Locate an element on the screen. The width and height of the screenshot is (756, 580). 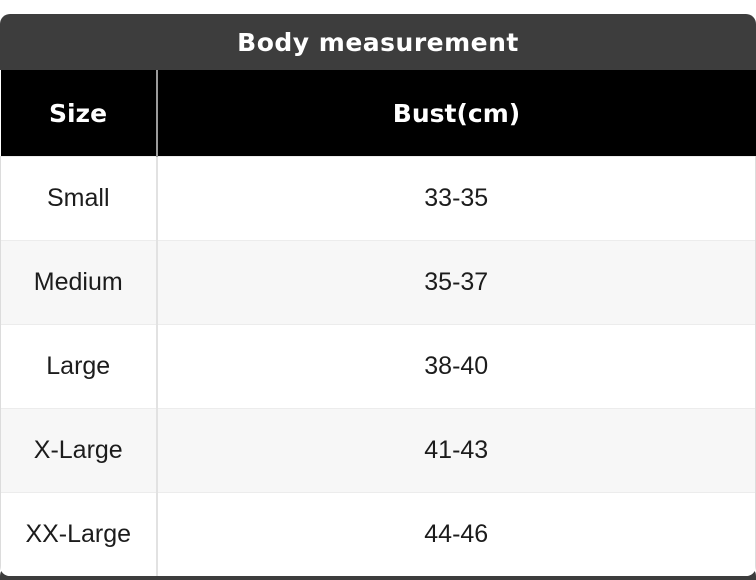
cell-size: Medium is located at coordinates (78, 282).